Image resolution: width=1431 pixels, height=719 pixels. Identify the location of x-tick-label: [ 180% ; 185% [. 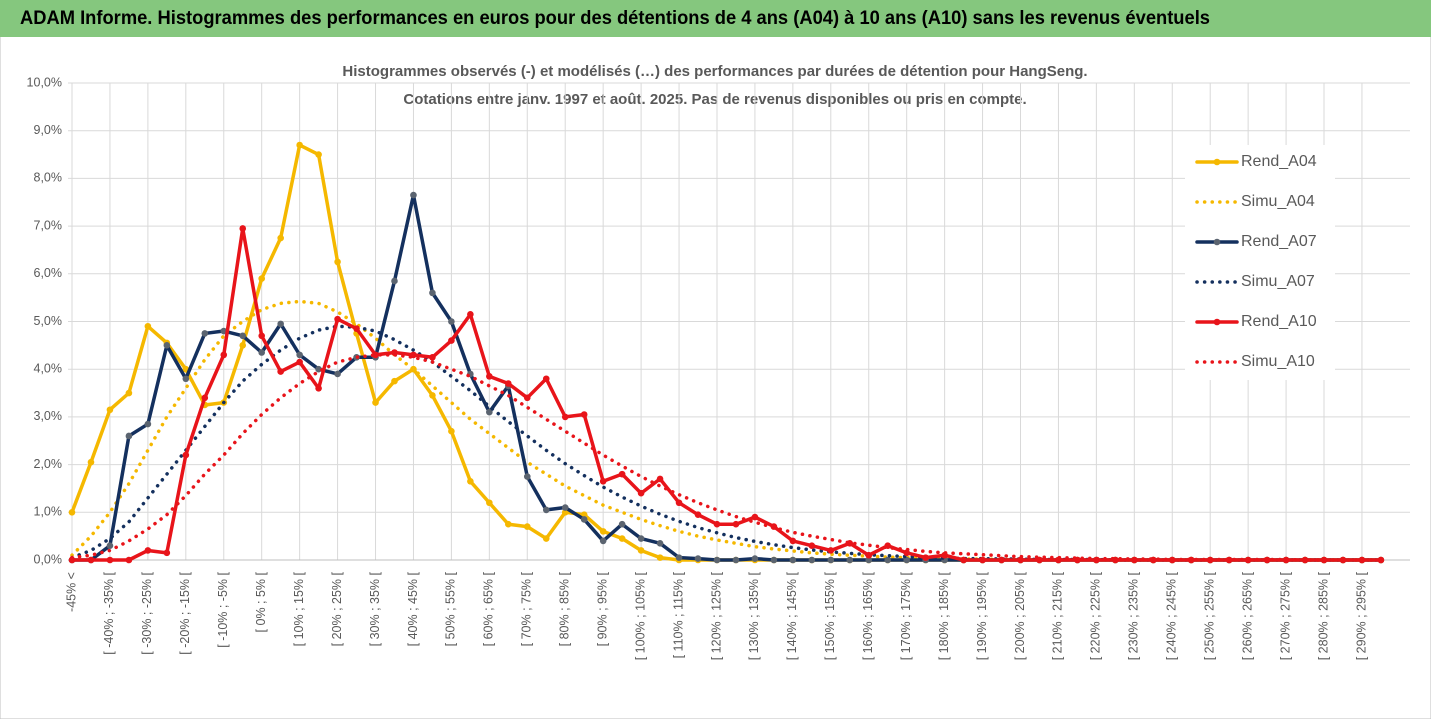
(944, 615).